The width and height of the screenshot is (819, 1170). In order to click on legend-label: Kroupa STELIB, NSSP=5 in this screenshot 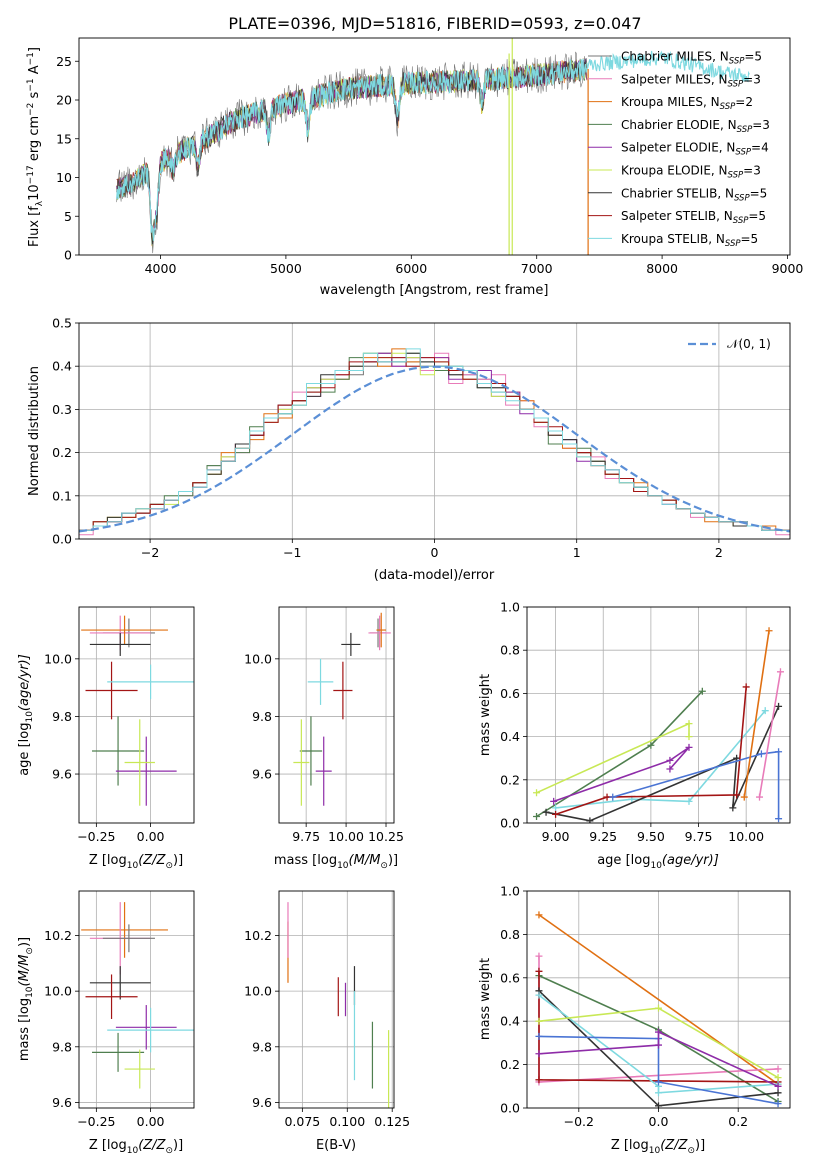, I will do `click(689, 240)`.